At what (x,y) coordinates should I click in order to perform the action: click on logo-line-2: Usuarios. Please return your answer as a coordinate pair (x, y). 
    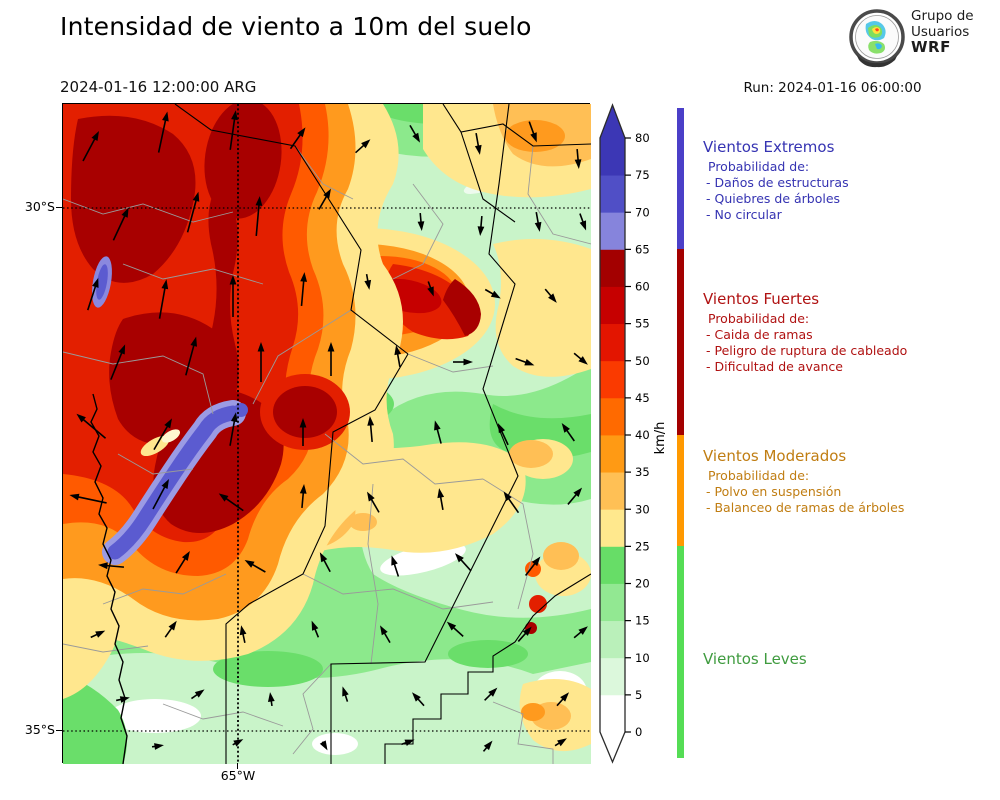
    Looking at the image, I should click on (940, 31).